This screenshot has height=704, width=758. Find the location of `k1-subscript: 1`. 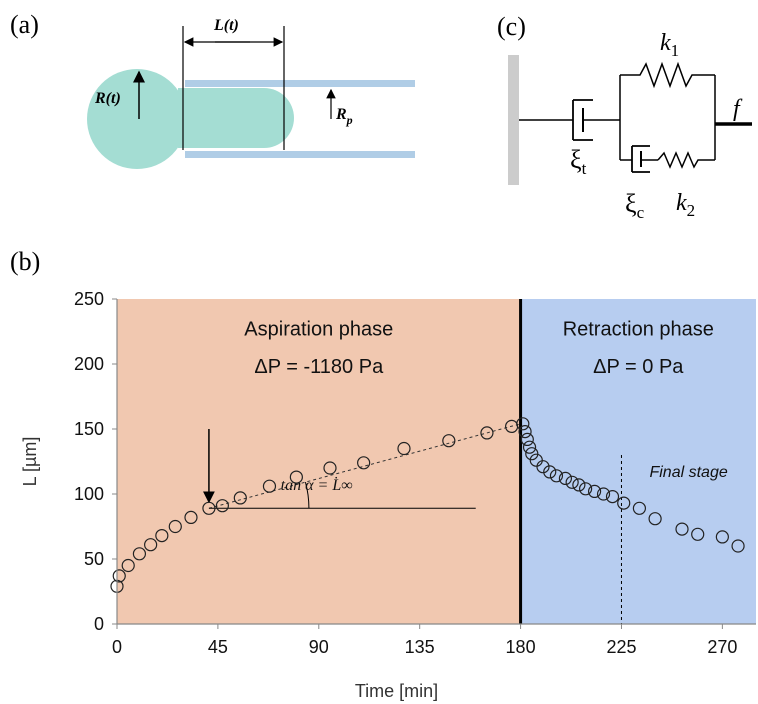

k1-subscript: 1 is located at coordinates (675, 50).